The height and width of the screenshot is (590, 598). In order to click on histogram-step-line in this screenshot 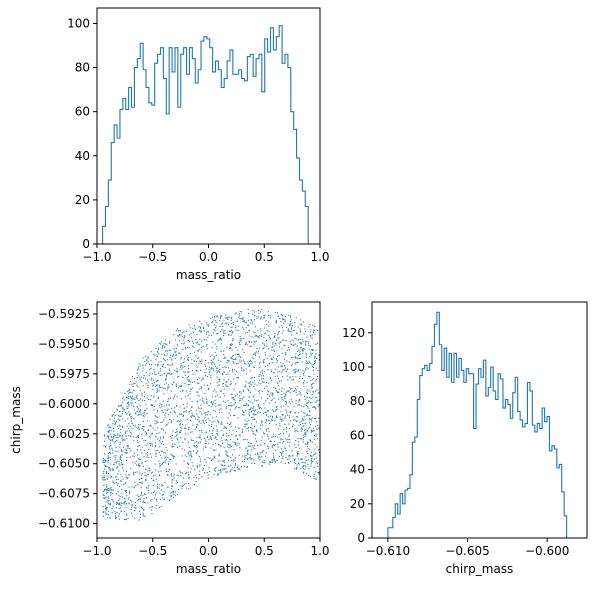, I will do `click(205, 134)`.